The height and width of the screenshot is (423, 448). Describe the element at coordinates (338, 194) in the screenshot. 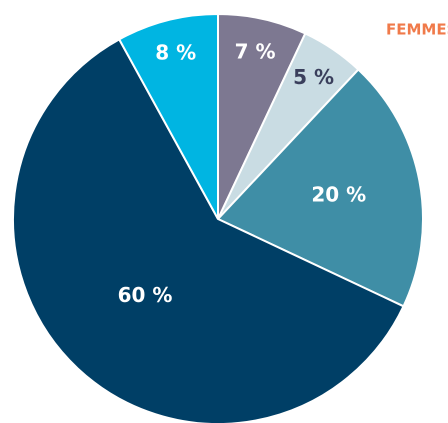

I see `data-label: 20 %` at that location.